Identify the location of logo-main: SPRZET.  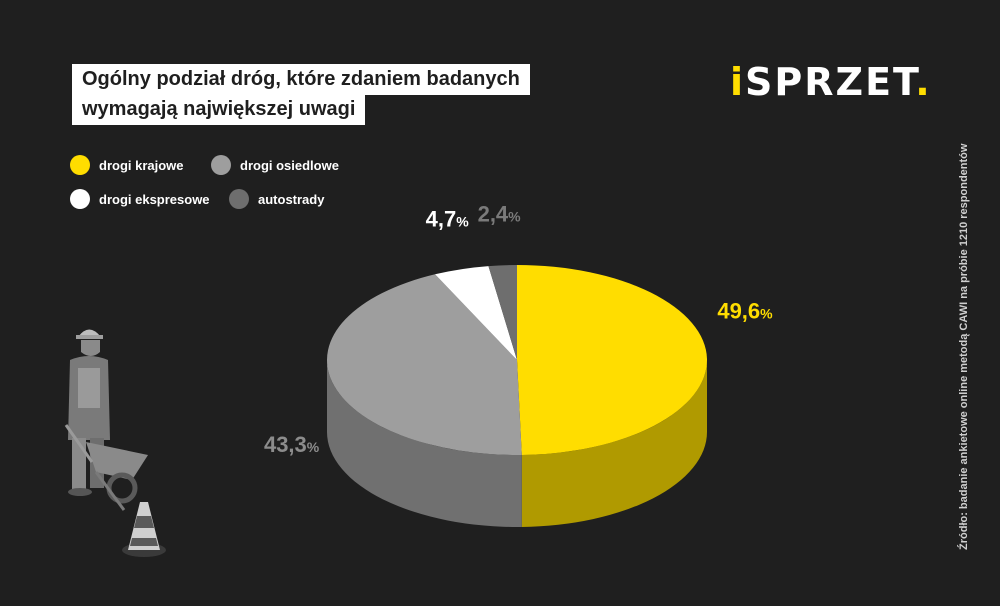
(830, 82).